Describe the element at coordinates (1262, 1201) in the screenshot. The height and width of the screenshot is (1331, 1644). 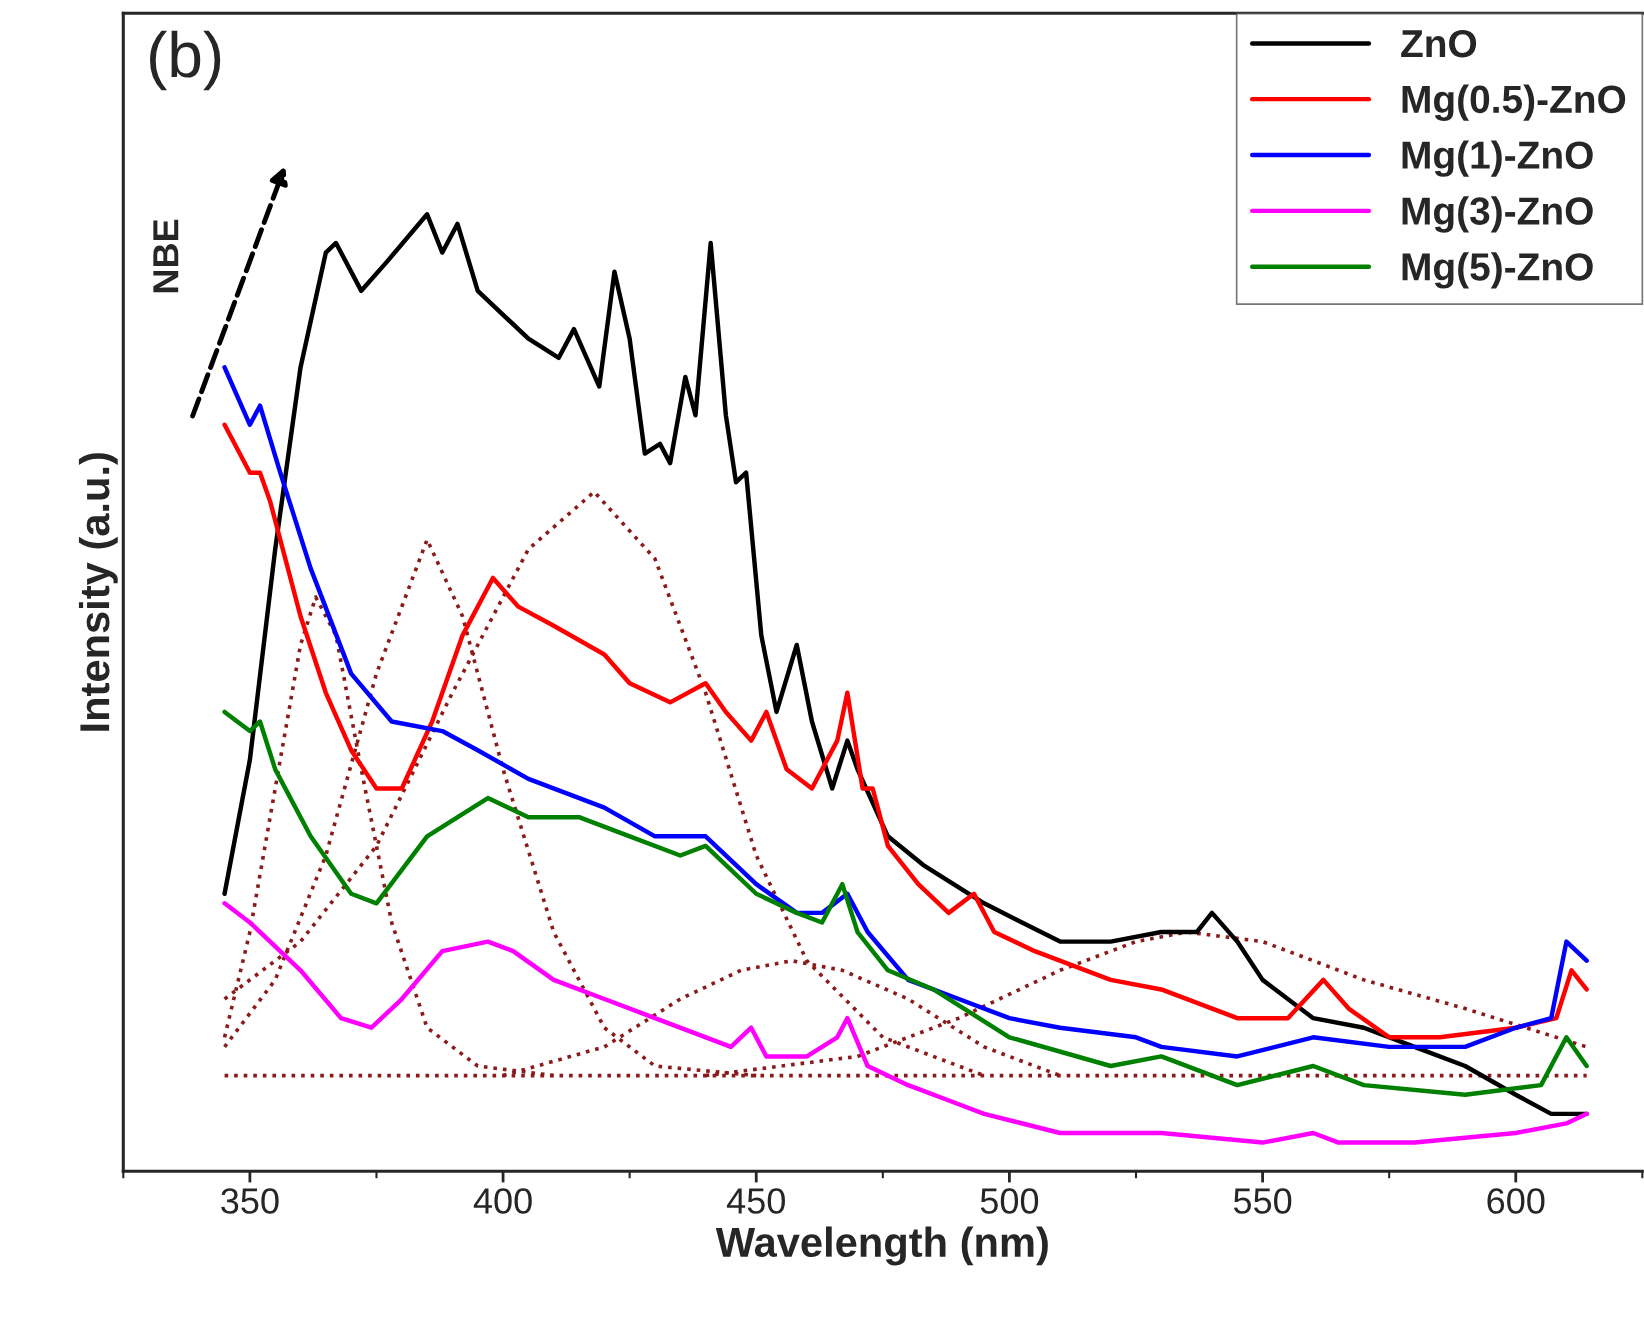
I see `x-tick-label: 550` at that location.